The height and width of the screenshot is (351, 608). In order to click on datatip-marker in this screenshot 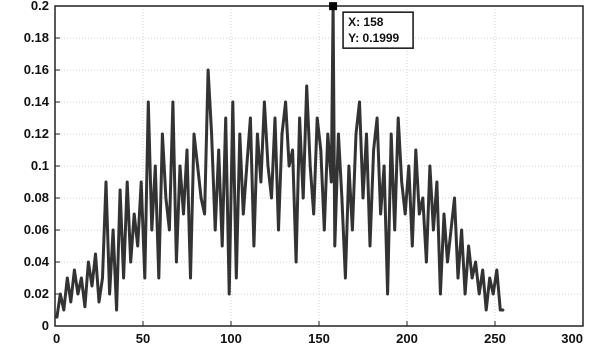, I will do `click(333, 6)`.